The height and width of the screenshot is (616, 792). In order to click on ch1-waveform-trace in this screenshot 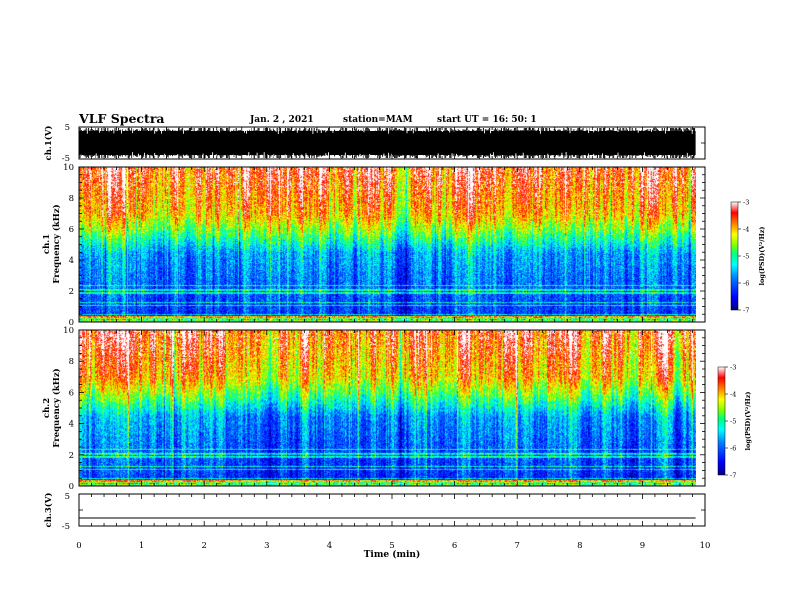, I will do `click(387, 143)`.